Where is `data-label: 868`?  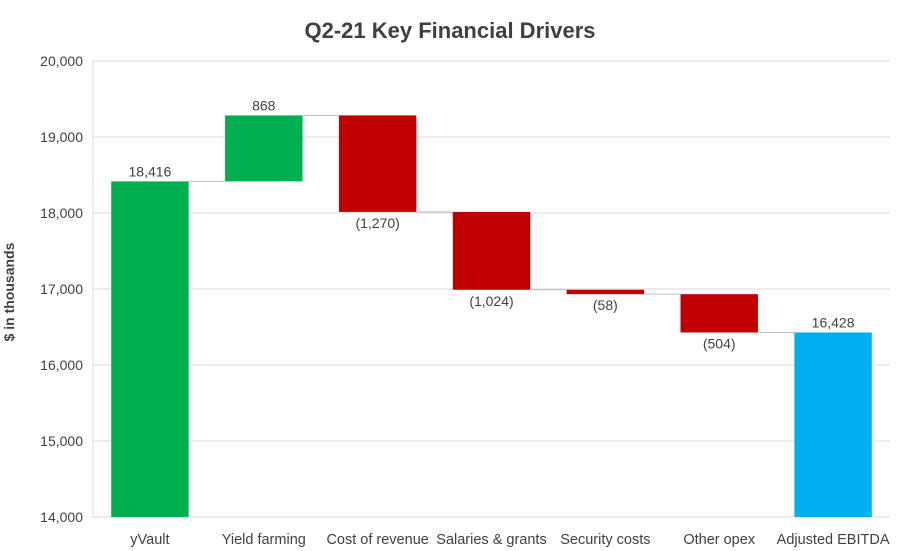
data-label: 868 is located at coordinates (264, 105).